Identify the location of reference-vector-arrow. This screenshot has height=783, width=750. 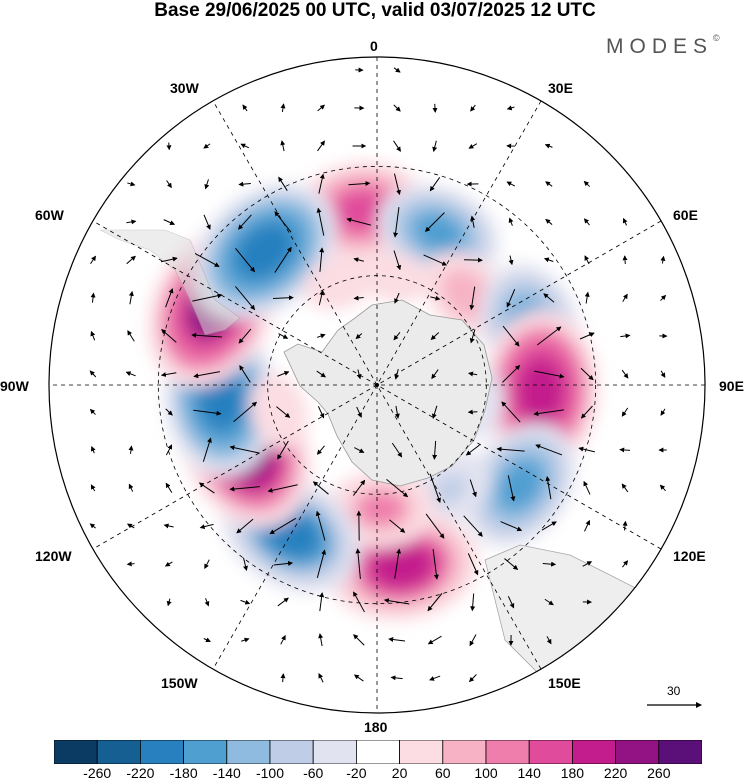
(674, 705).